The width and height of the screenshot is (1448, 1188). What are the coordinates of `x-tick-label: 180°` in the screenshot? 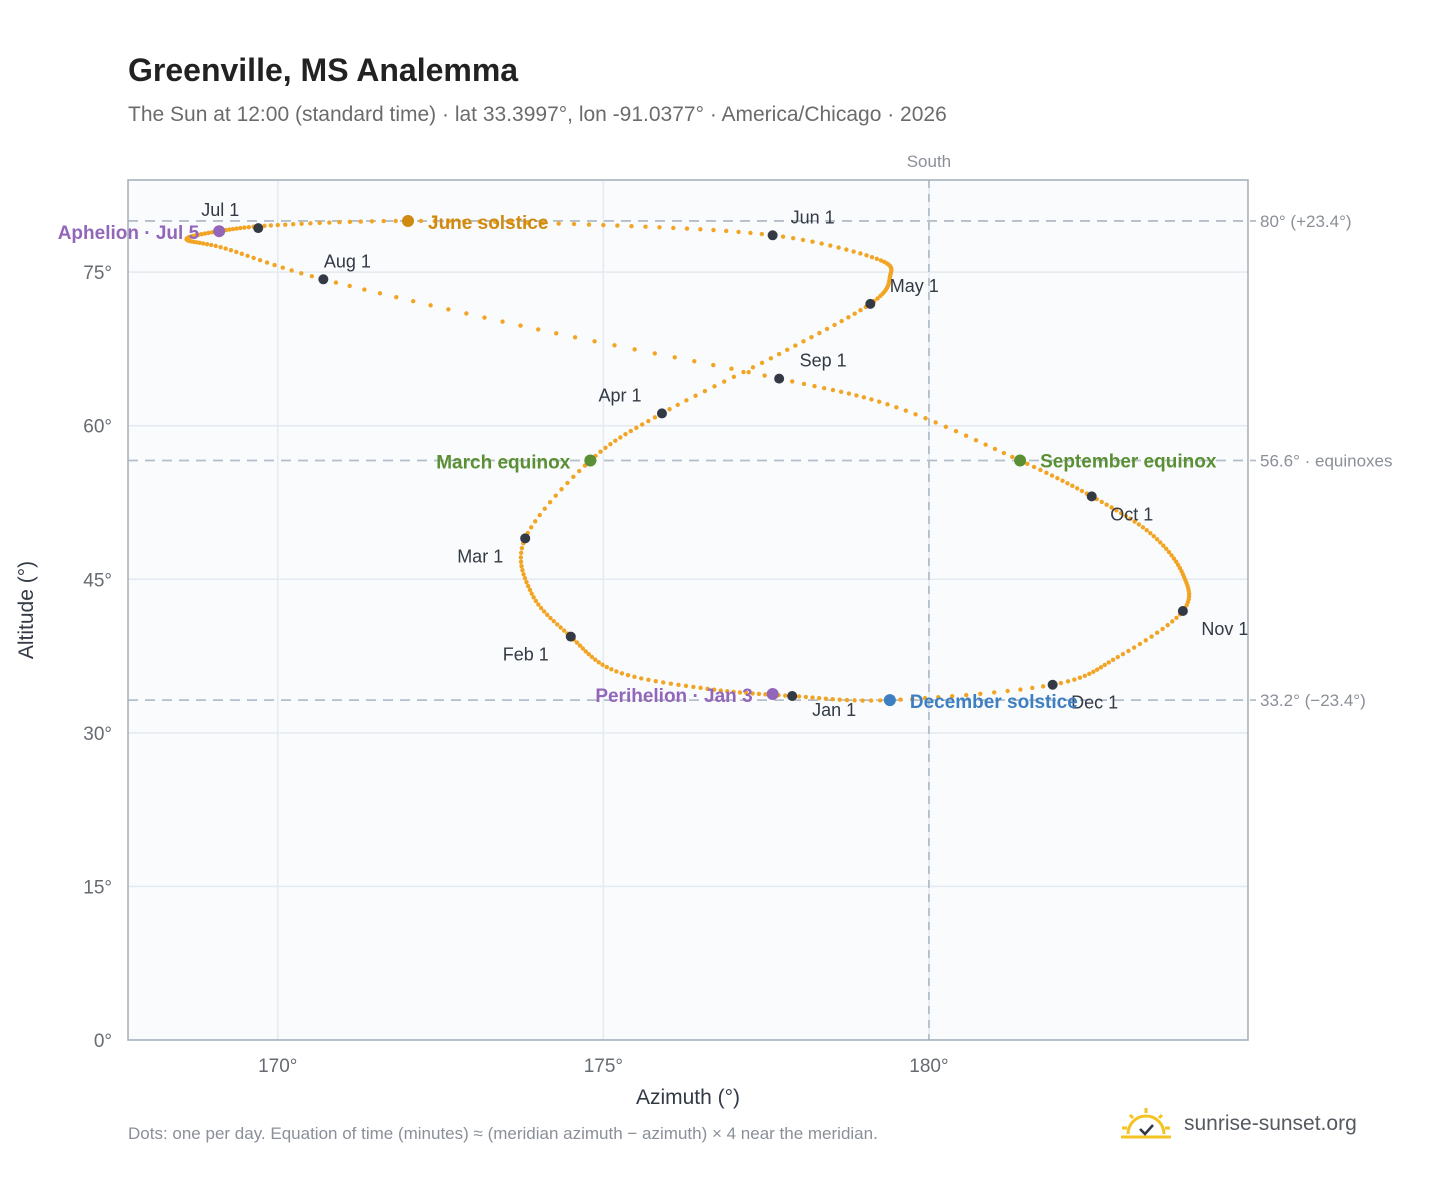 It's located at (928, 1066).